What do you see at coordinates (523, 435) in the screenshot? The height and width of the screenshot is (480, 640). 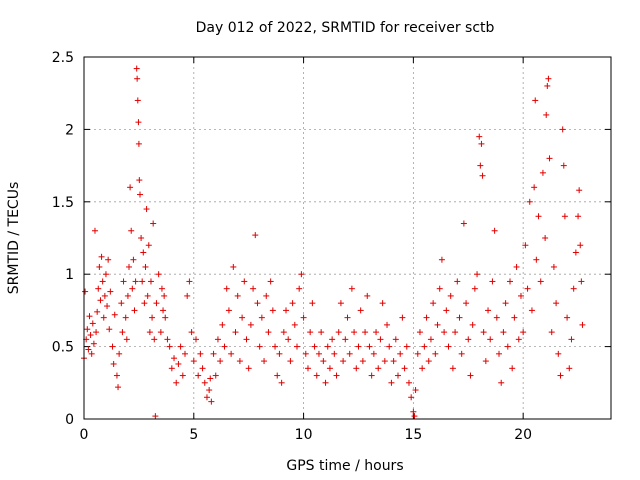 I see `x-tick-label: 20` at bounding box center [523, 435].